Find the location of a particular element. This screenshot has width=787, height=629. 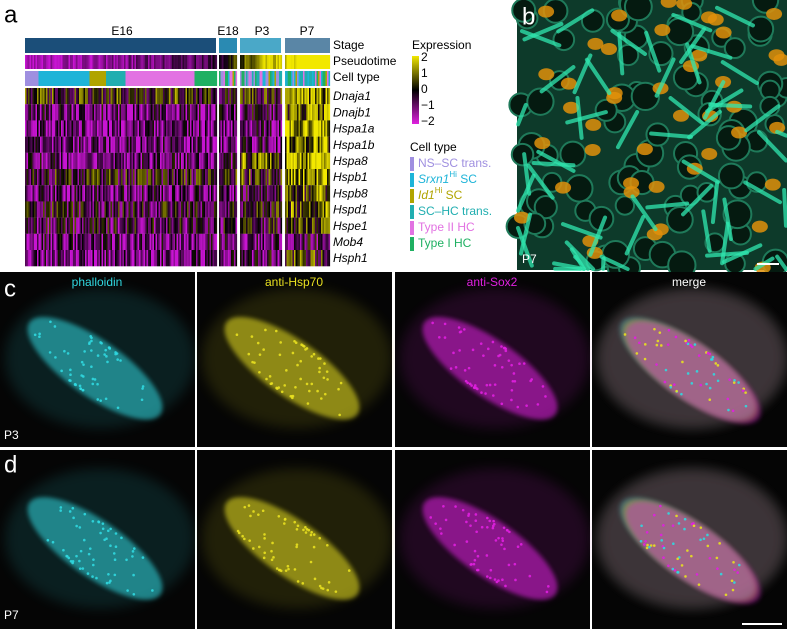

celltype-cell is located at coordinates (303, 78).